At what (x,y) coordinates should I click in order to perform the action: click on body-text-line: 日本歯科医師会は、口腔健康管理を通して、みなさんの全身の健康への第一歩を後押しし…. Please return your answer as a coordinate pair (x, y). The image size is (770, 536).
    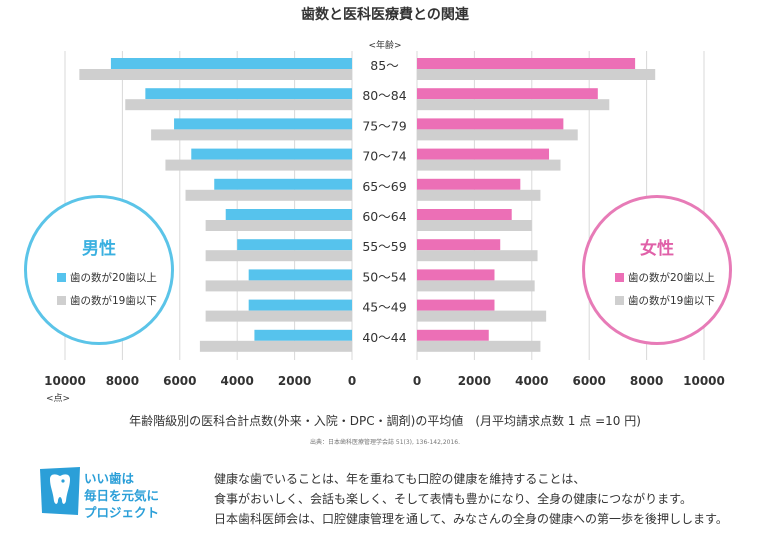
    Looking at the image, I should click on (471, 519).